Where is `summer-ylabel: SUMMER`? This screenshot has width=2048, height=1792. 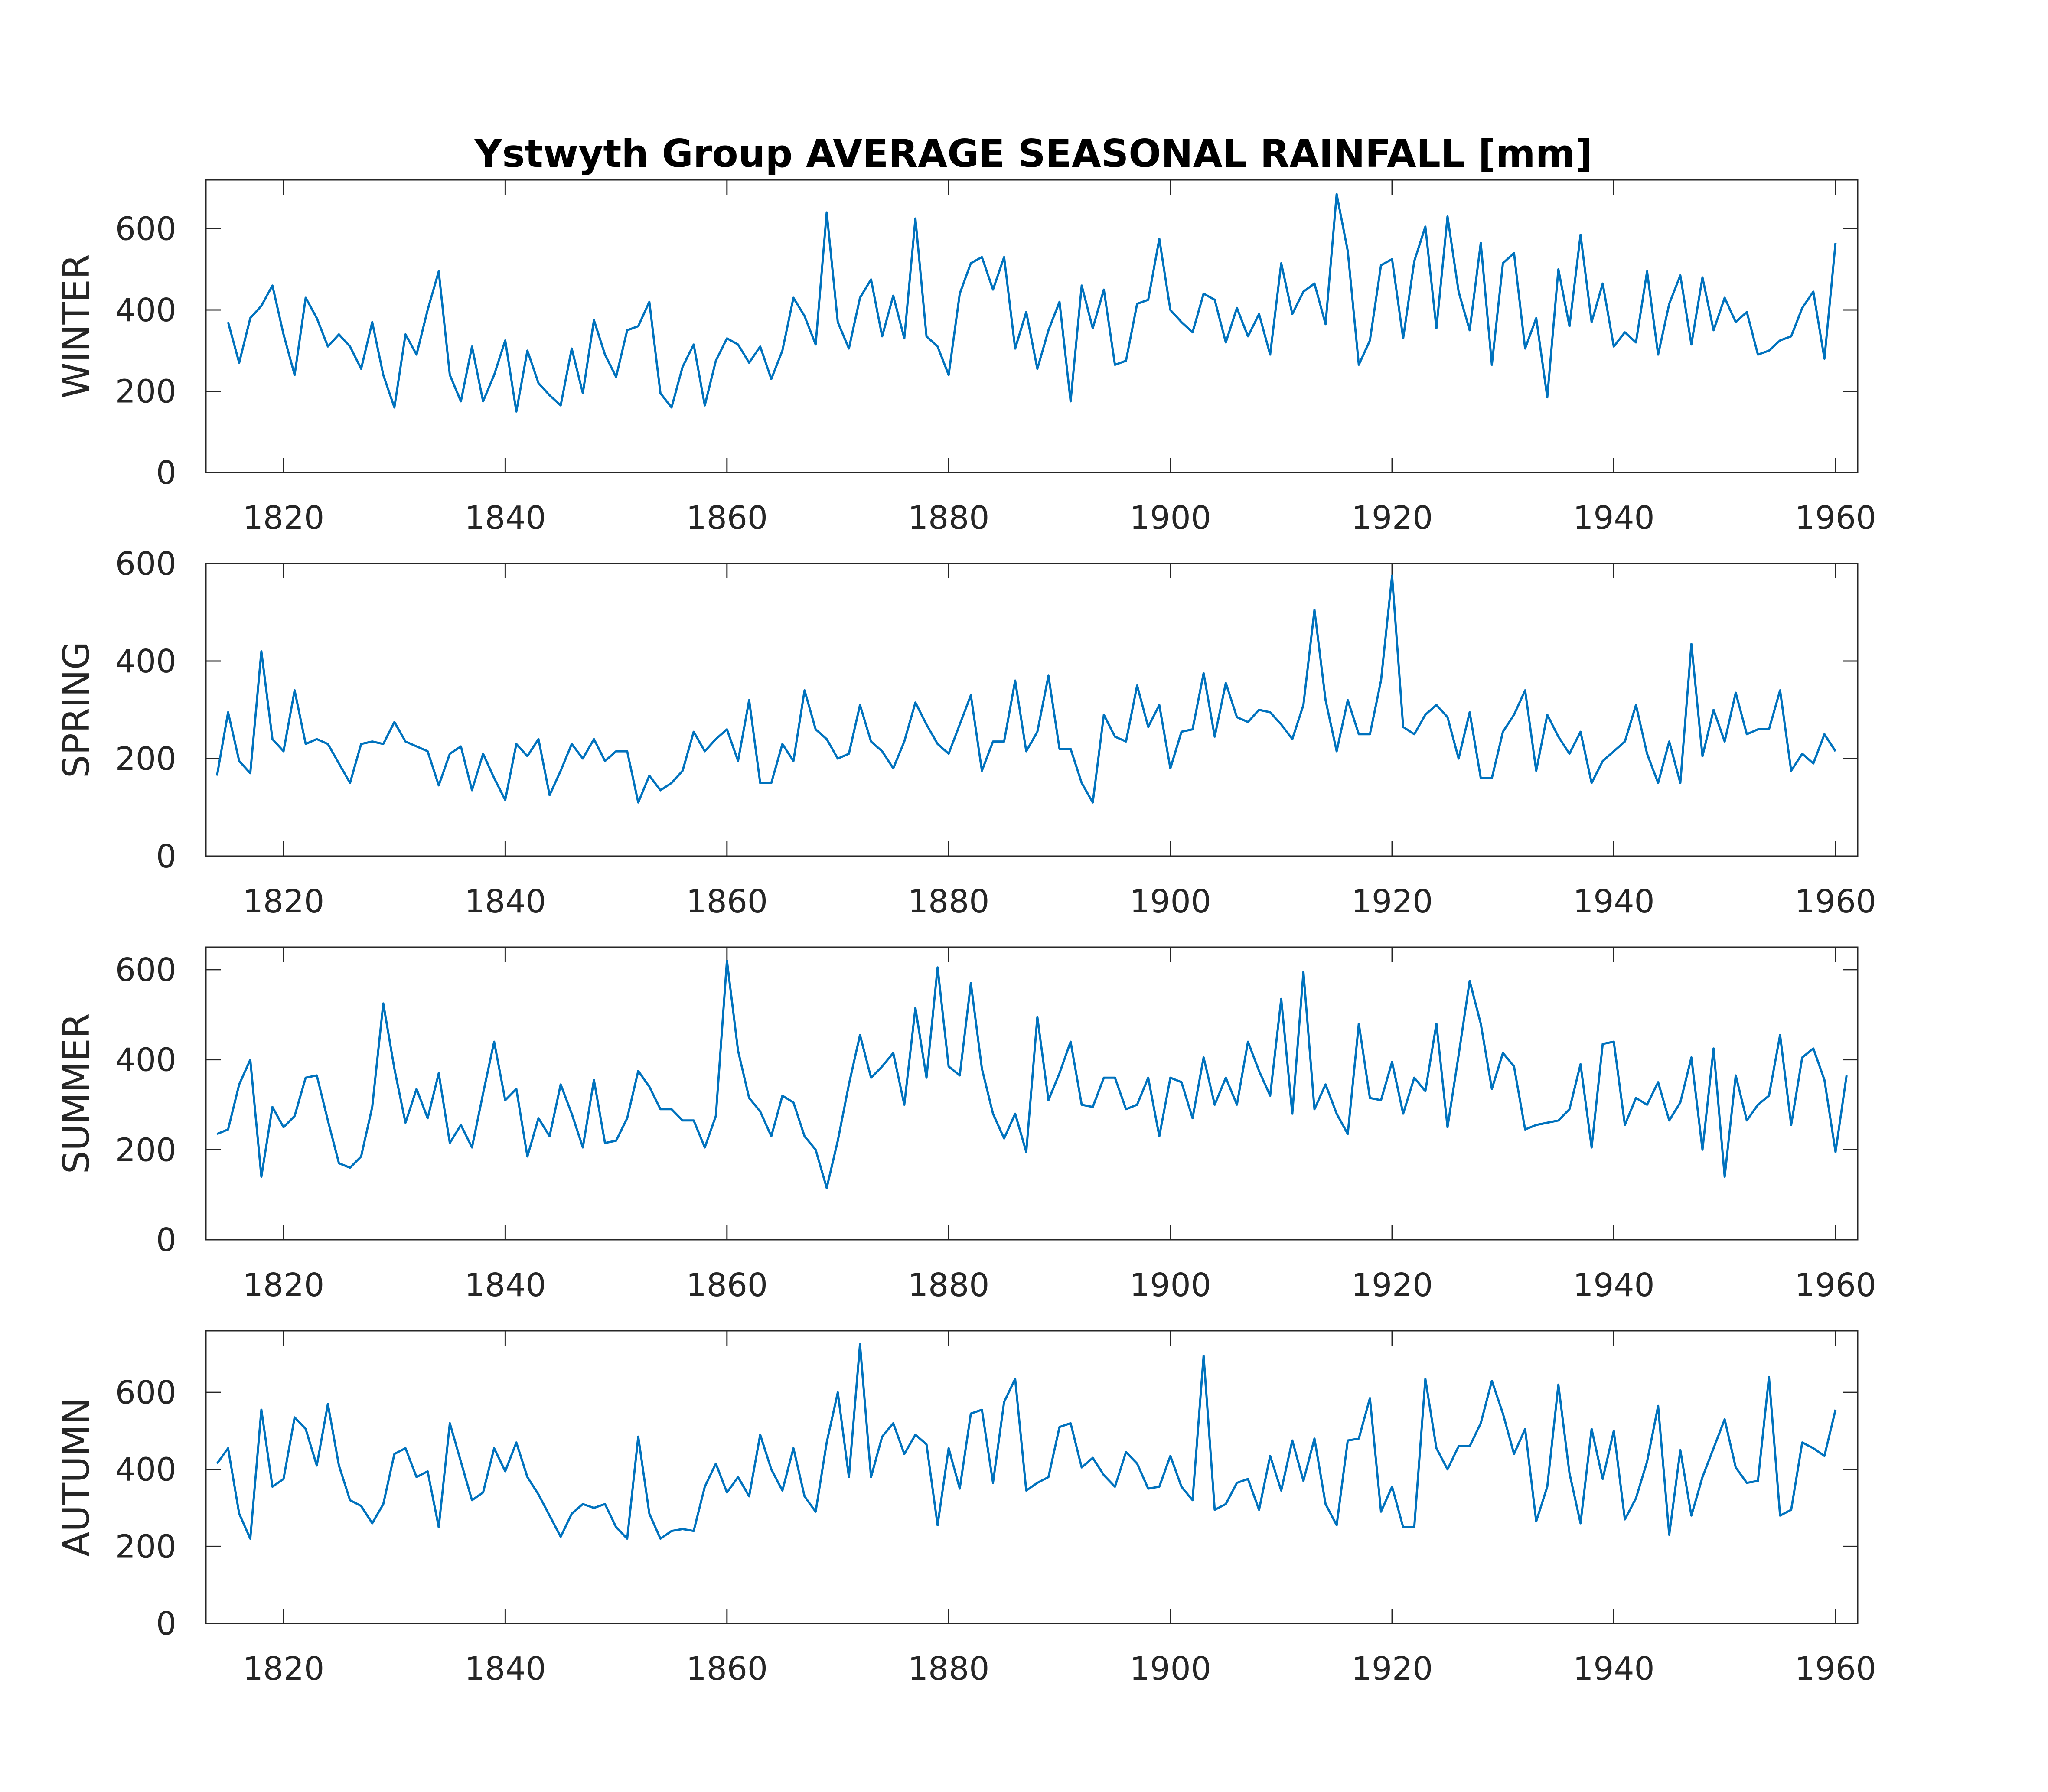
summer-ylabel: SUMMER is located at coordinates (76, 1093).